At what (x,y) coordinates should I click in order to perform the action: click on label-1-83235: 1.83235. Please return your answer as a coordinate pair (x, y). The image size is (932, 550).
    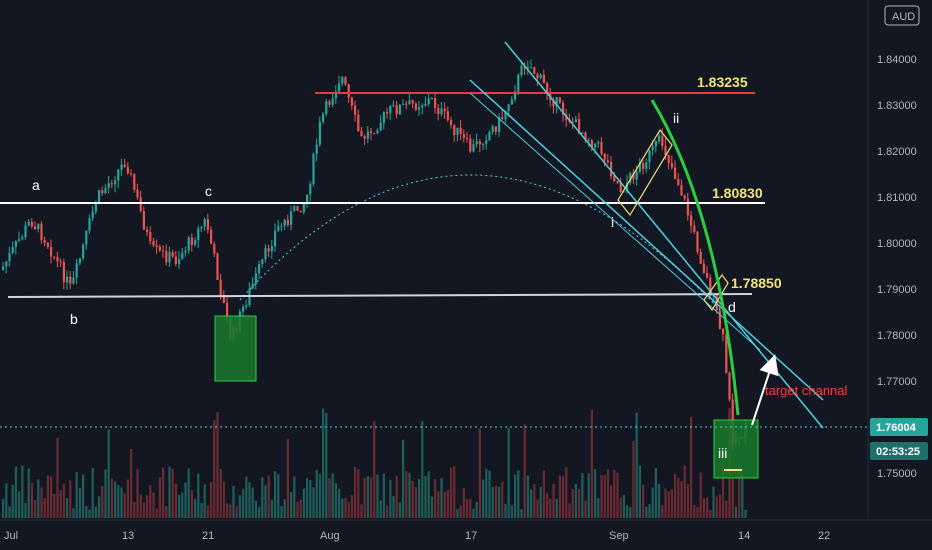
    Looking at the image, I should click on (722, 82).